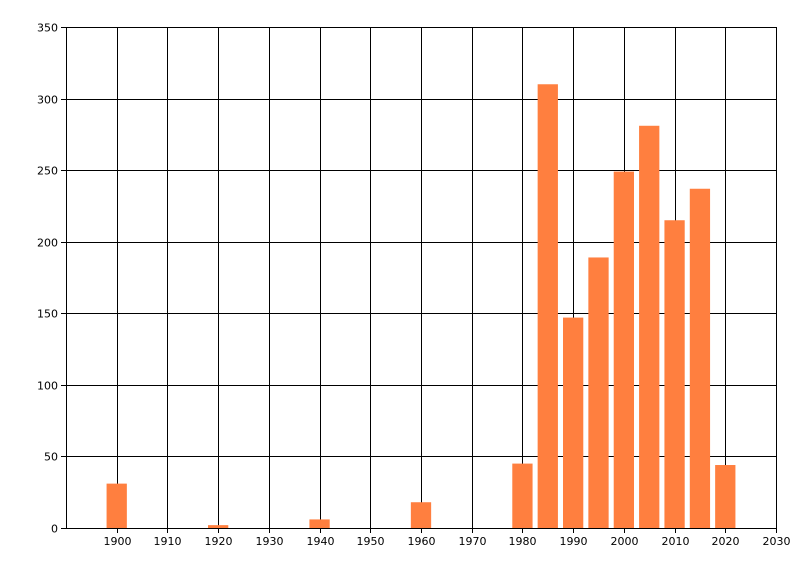 This screenshot has width=800, height=576. What do you see at coordinates (218, 526) in the screenshot?
I see `bar-1920` at bounding box center [218, 526].